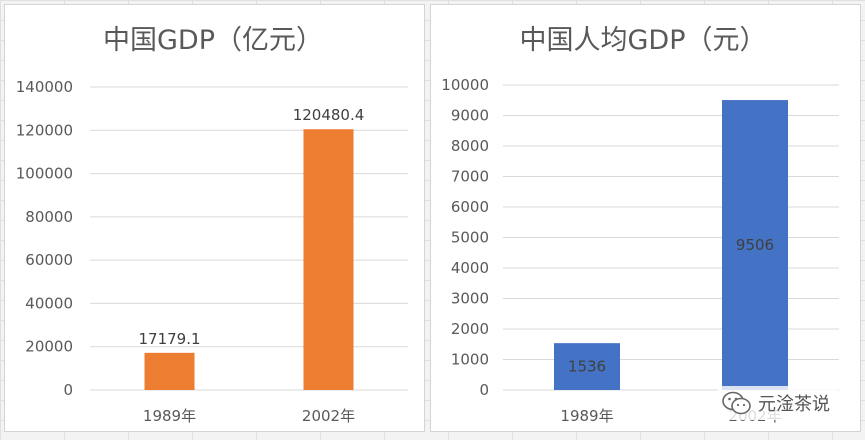 Image resolution: width=865 pixels, height=440 pixels. What do you see at coordinates (49, 347) in the screenshot?
I see `y-tick-label: 20000` at bounding box center [49, 347].